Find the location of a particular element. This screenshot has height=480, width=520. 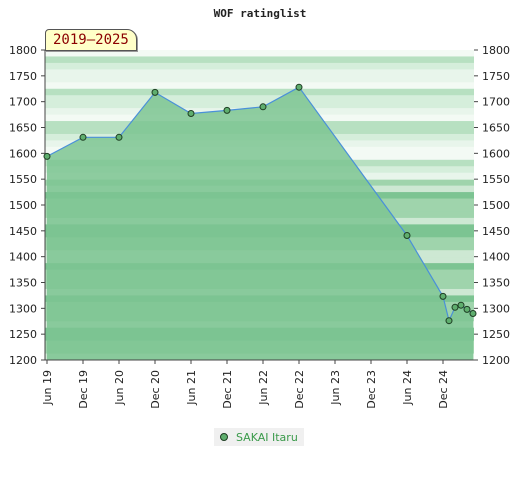

x-tick-label: Jun 22 is located at coordinates (263, 388).